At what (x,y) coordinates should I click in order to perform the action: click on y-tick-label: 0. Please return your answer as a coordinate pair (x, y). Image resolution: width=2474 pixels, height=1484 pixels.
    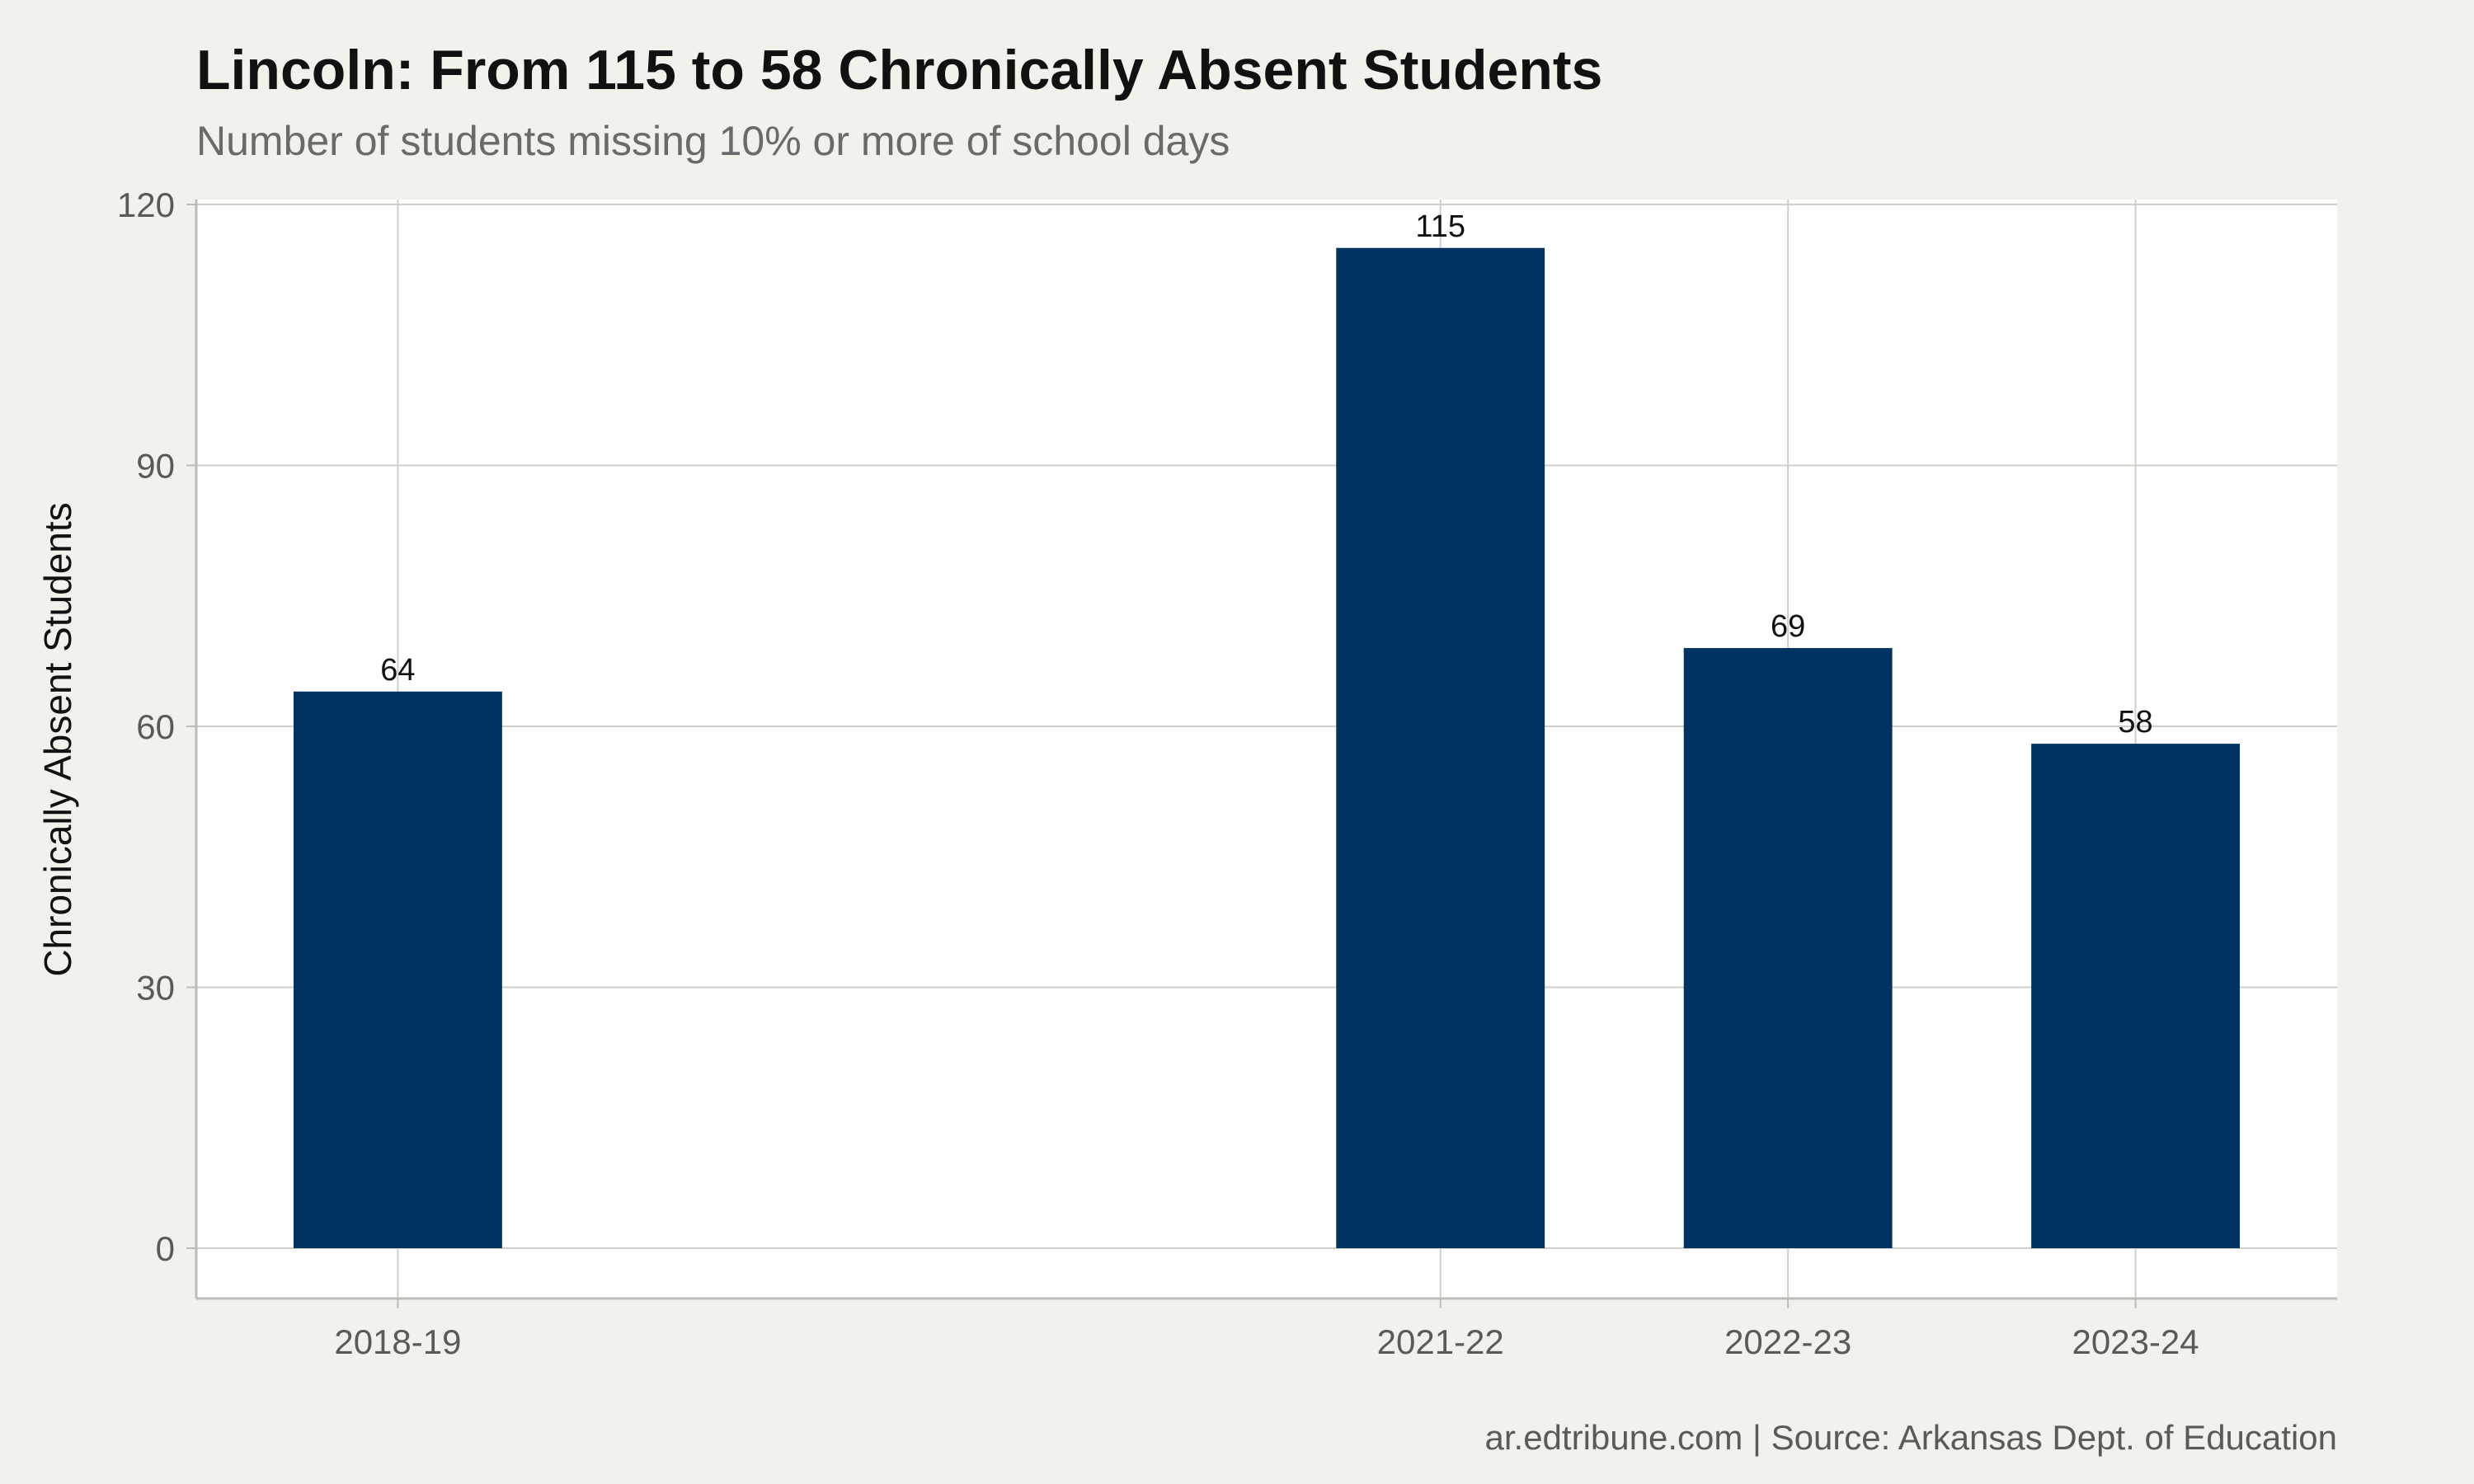
    Looking at the image, I should click on (165, 1248).